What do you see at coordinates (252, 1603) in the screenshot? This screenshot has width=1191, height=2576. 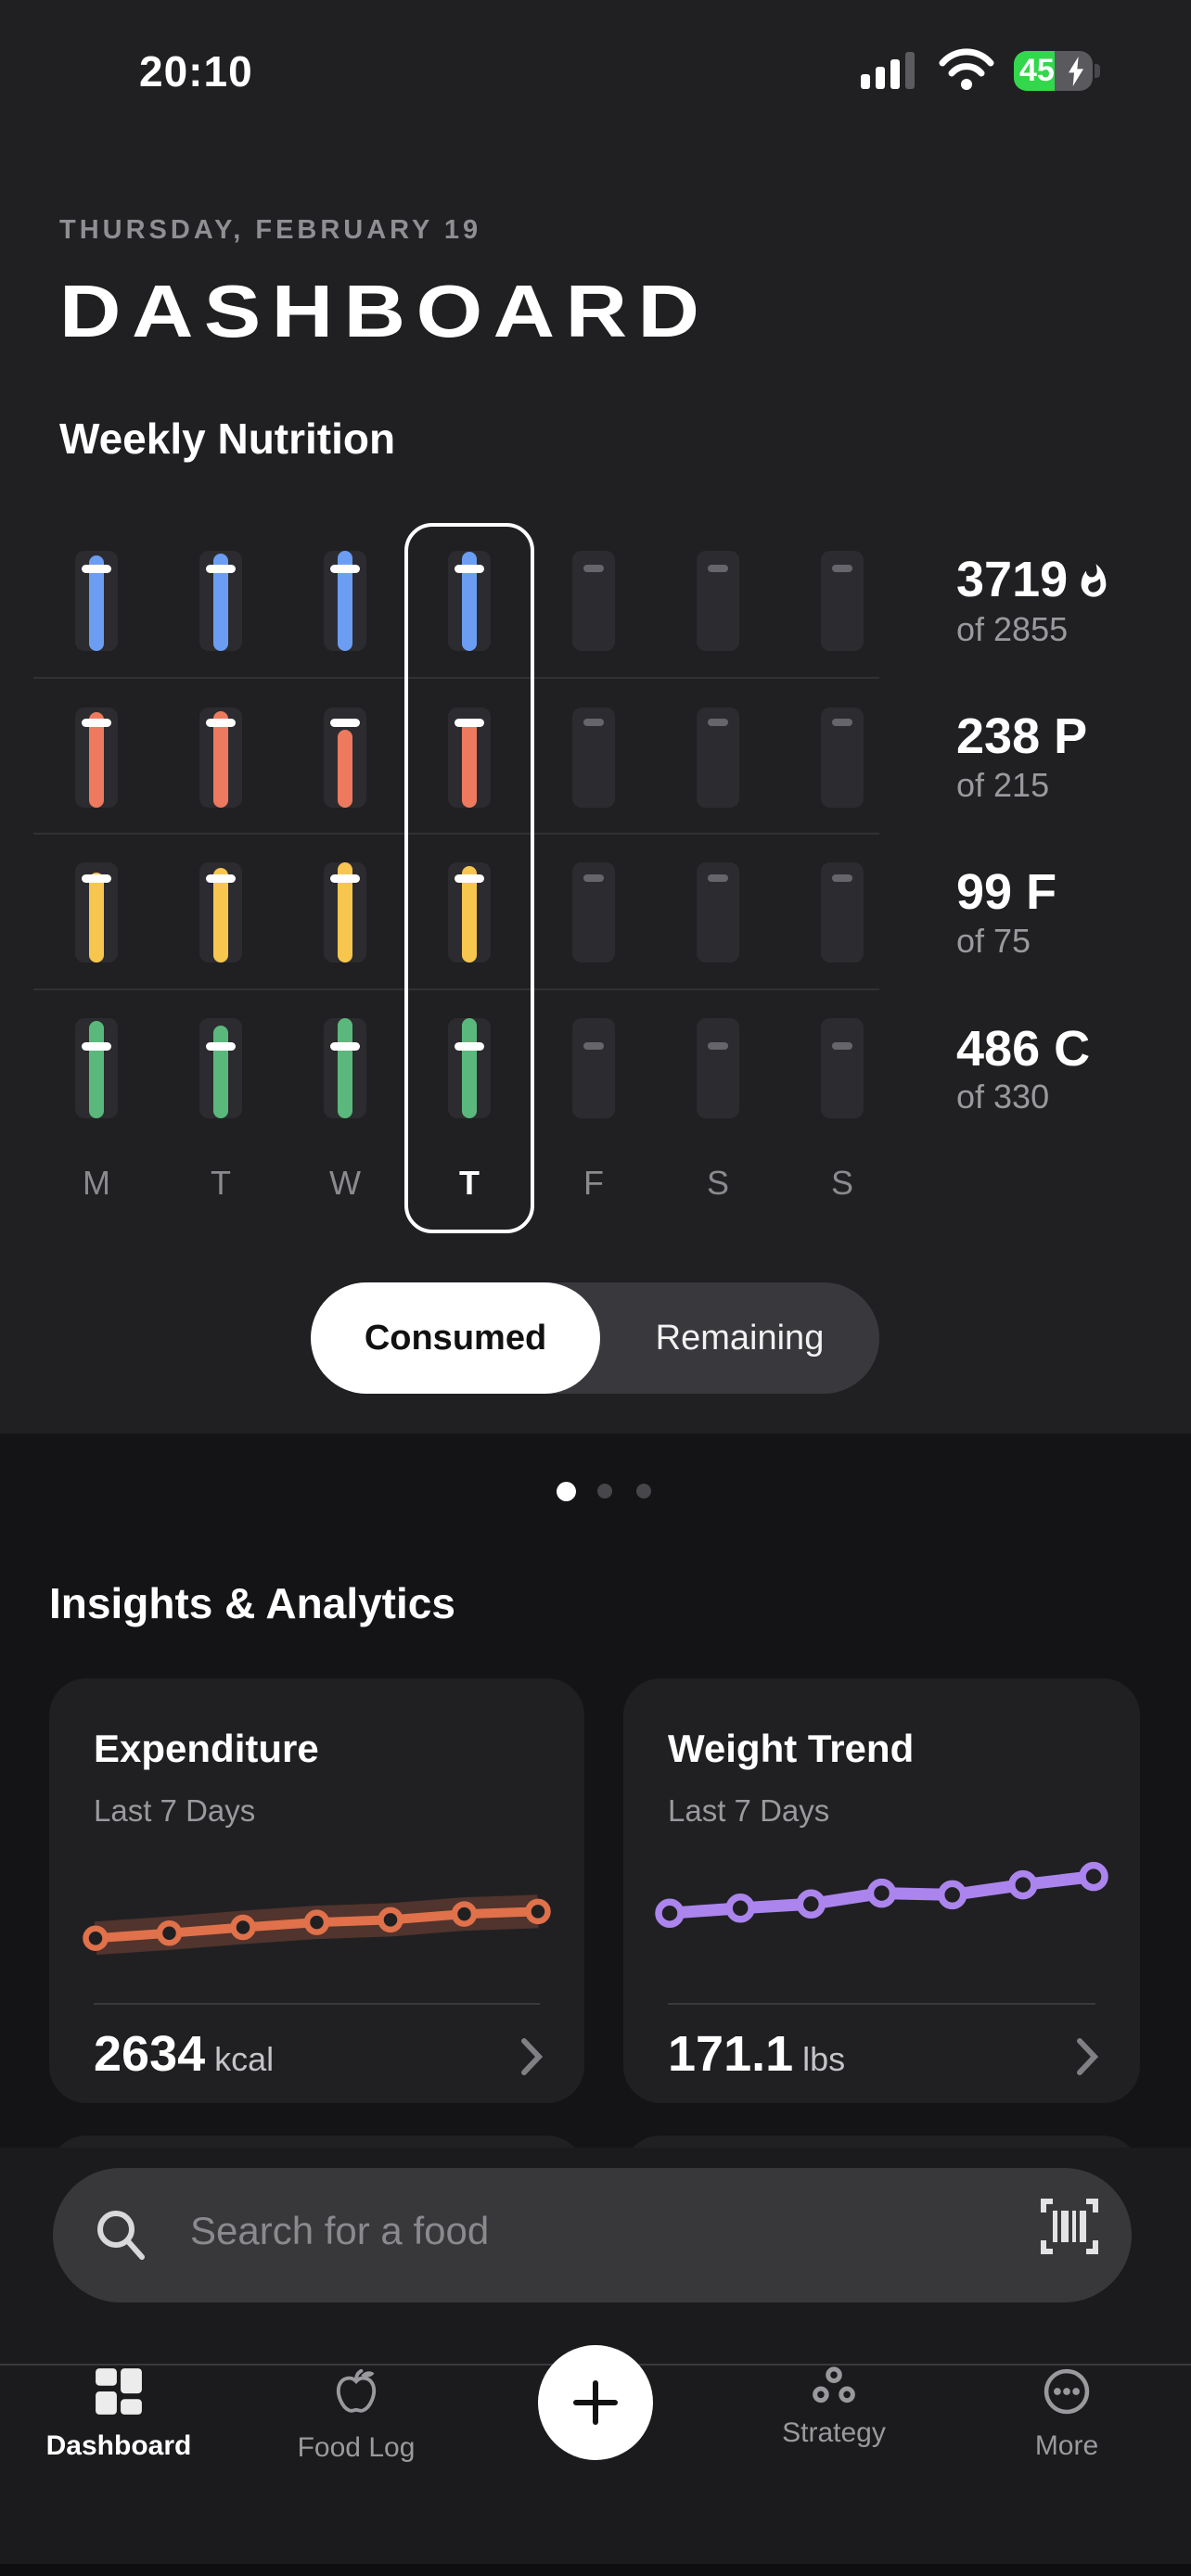 I see `insights-title: Insights & Analytics` at bounding box center [252, 1603].